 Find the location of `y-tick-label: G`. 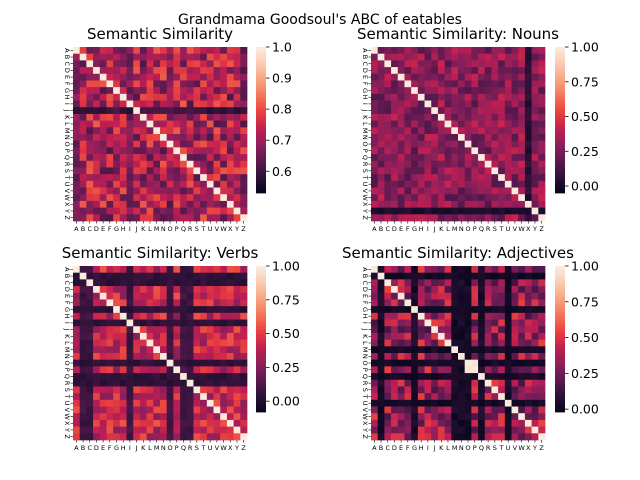

y-tick-label: G is located at coordinates (365, 309).